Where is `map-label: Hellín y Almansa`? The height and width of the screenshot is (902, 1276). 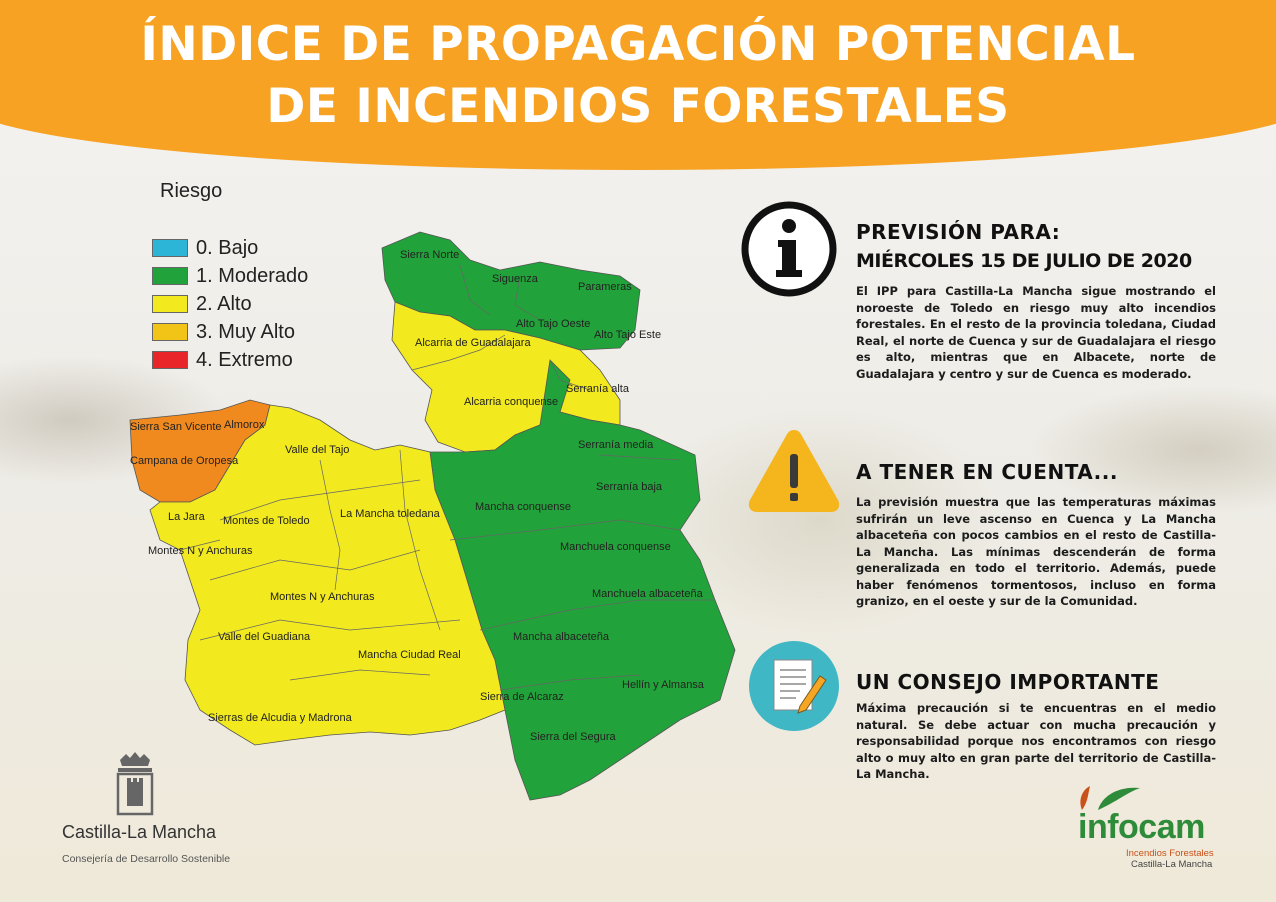
map-label: Hellín y Almansa is located at coordinates (663, 685).